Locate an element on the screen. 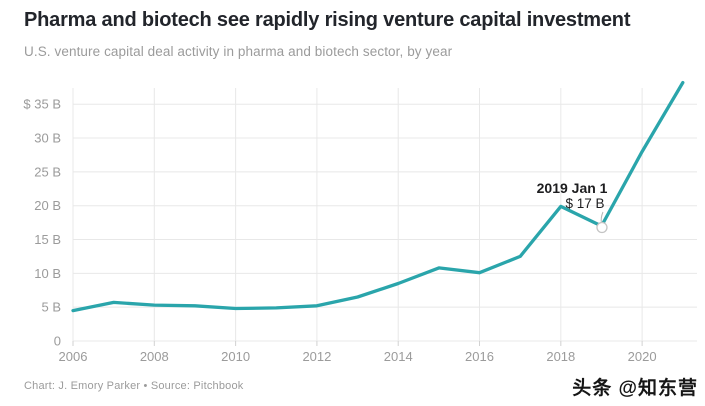  x-tick-label: 2012 is located at coordinates (316, 356).